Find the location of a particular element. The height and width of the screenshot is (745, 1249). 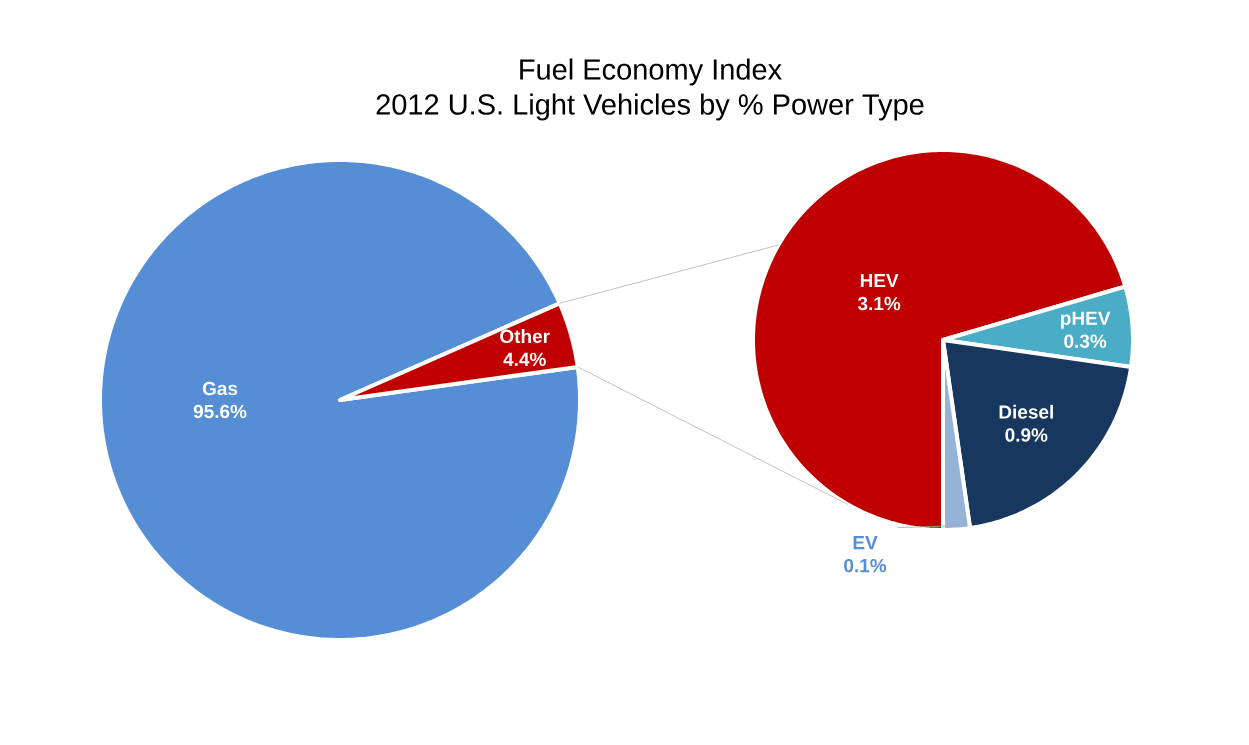

slice-label: Other is located at coordinates (525, 336).